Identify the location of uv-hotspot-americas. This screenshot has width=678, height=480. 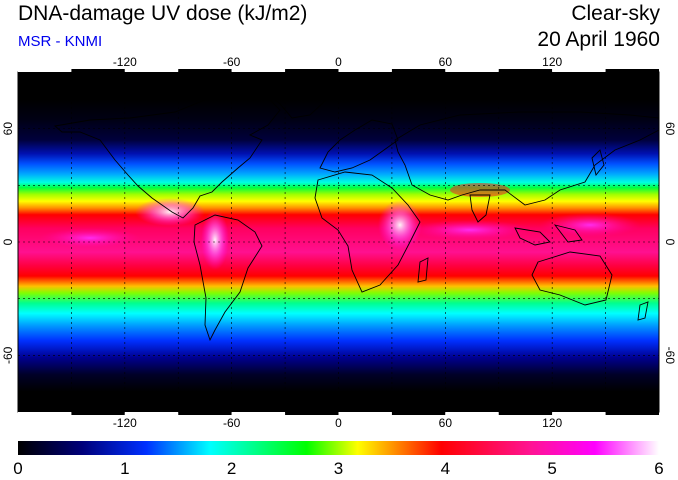
(170, 212).